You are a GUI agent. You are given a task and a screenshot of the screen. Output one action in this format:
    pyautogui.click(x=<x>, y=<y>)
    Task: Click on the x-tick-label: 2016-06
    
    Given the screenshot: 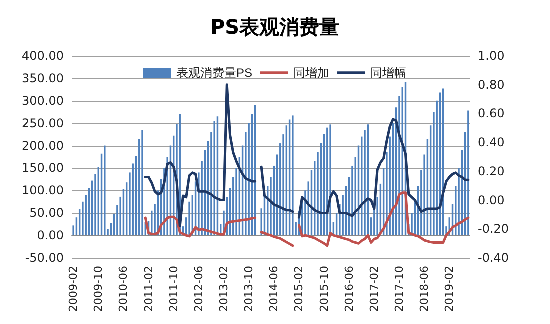 What is the action you would take?
    pyautogui.click(x=349, y=289)
    